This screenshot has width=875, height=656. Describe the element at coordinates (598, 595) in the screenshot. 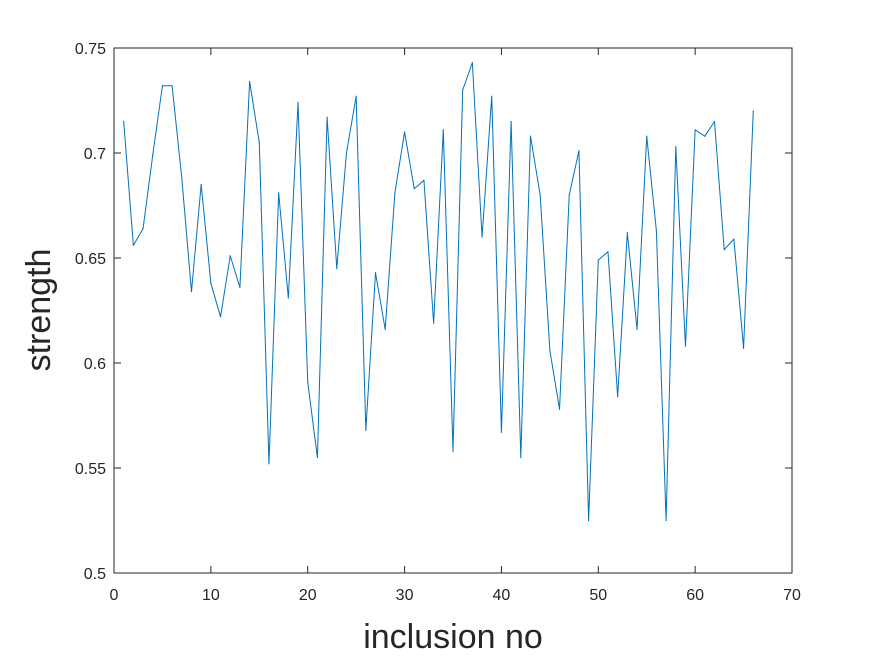

I see `x-tick-label: 50` at that location.